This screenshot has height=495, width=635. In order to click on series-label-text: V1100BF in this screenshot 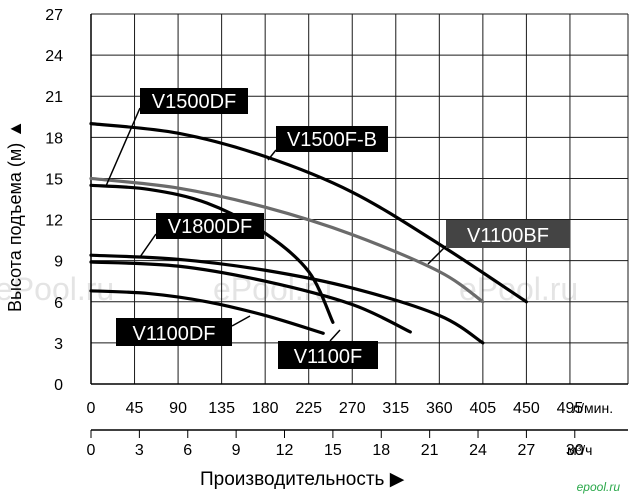, I will do `click(508, 236)`.